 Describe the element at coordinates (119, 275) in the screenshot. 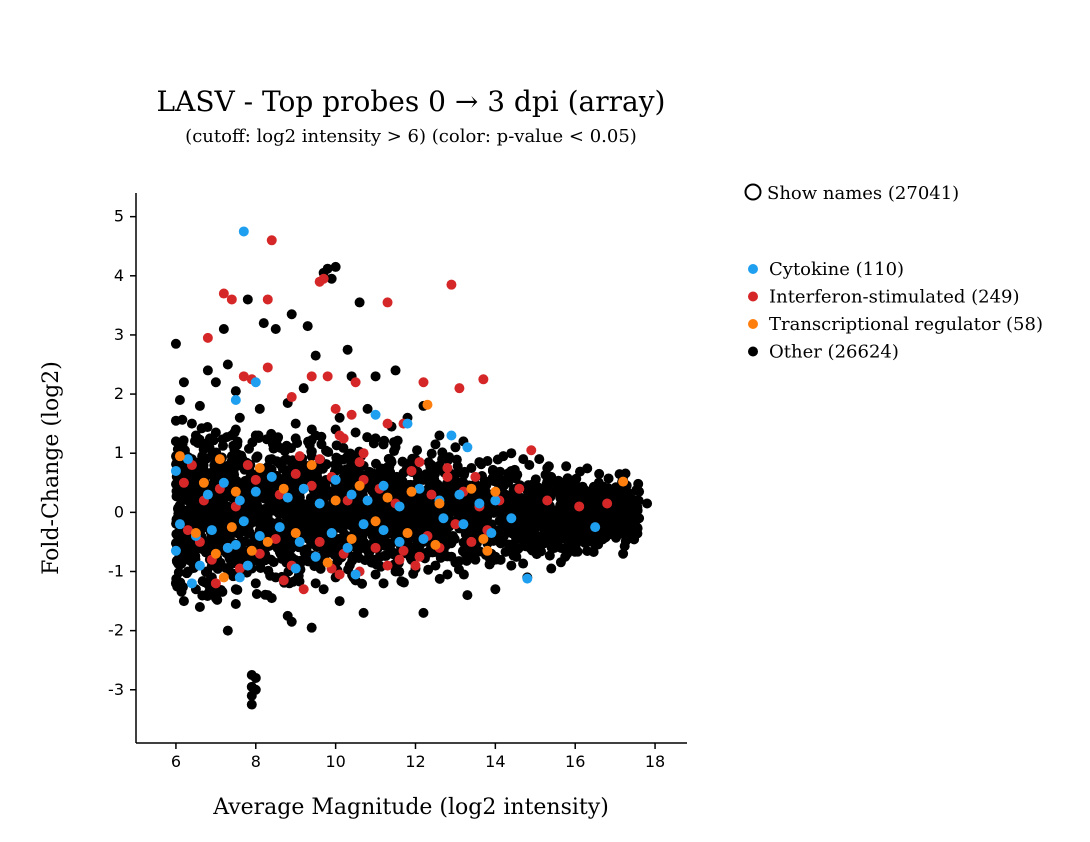

I see `y-tick-label: 4` at that location.